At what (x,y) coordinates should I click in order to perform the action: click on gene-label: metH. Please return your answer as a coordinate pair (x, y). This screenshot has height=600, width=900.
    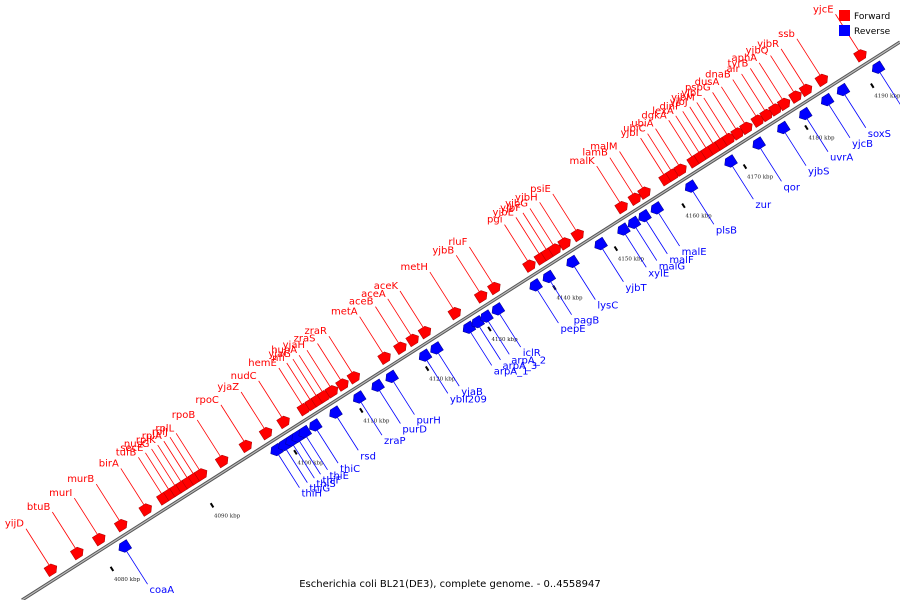
    Looking at the image, I should click on (414, 267).